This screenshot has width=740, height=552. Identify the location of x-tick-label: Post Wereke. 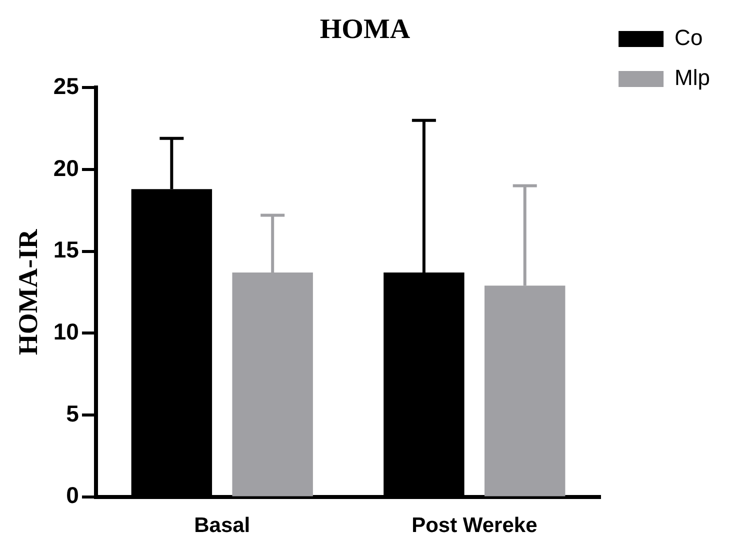
(475, 526).